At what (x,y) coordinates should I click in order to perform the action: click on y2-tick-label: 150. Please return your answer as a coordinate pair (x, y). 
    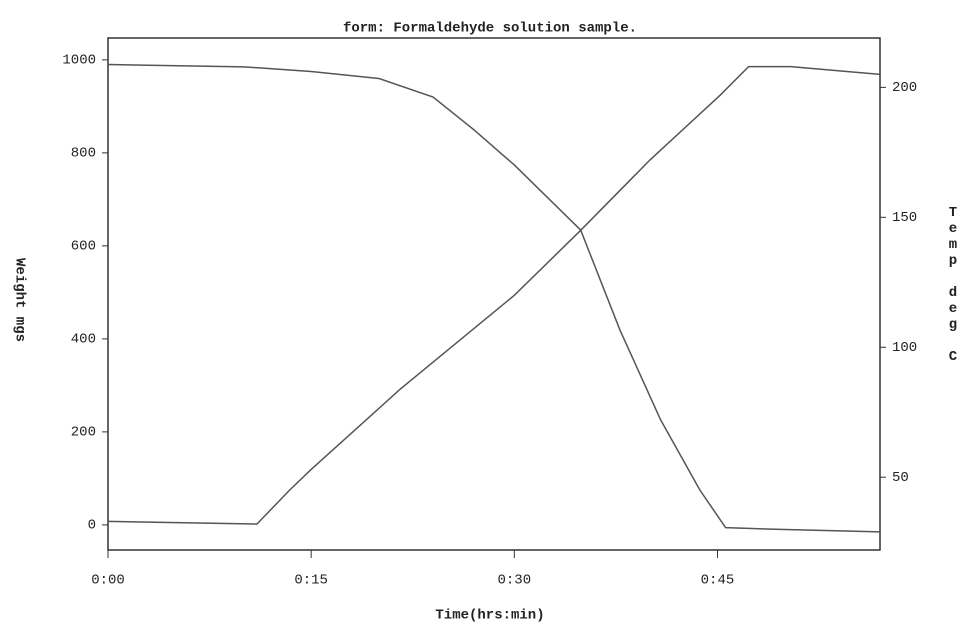
    Looking at the image, I should click on (904, 218).